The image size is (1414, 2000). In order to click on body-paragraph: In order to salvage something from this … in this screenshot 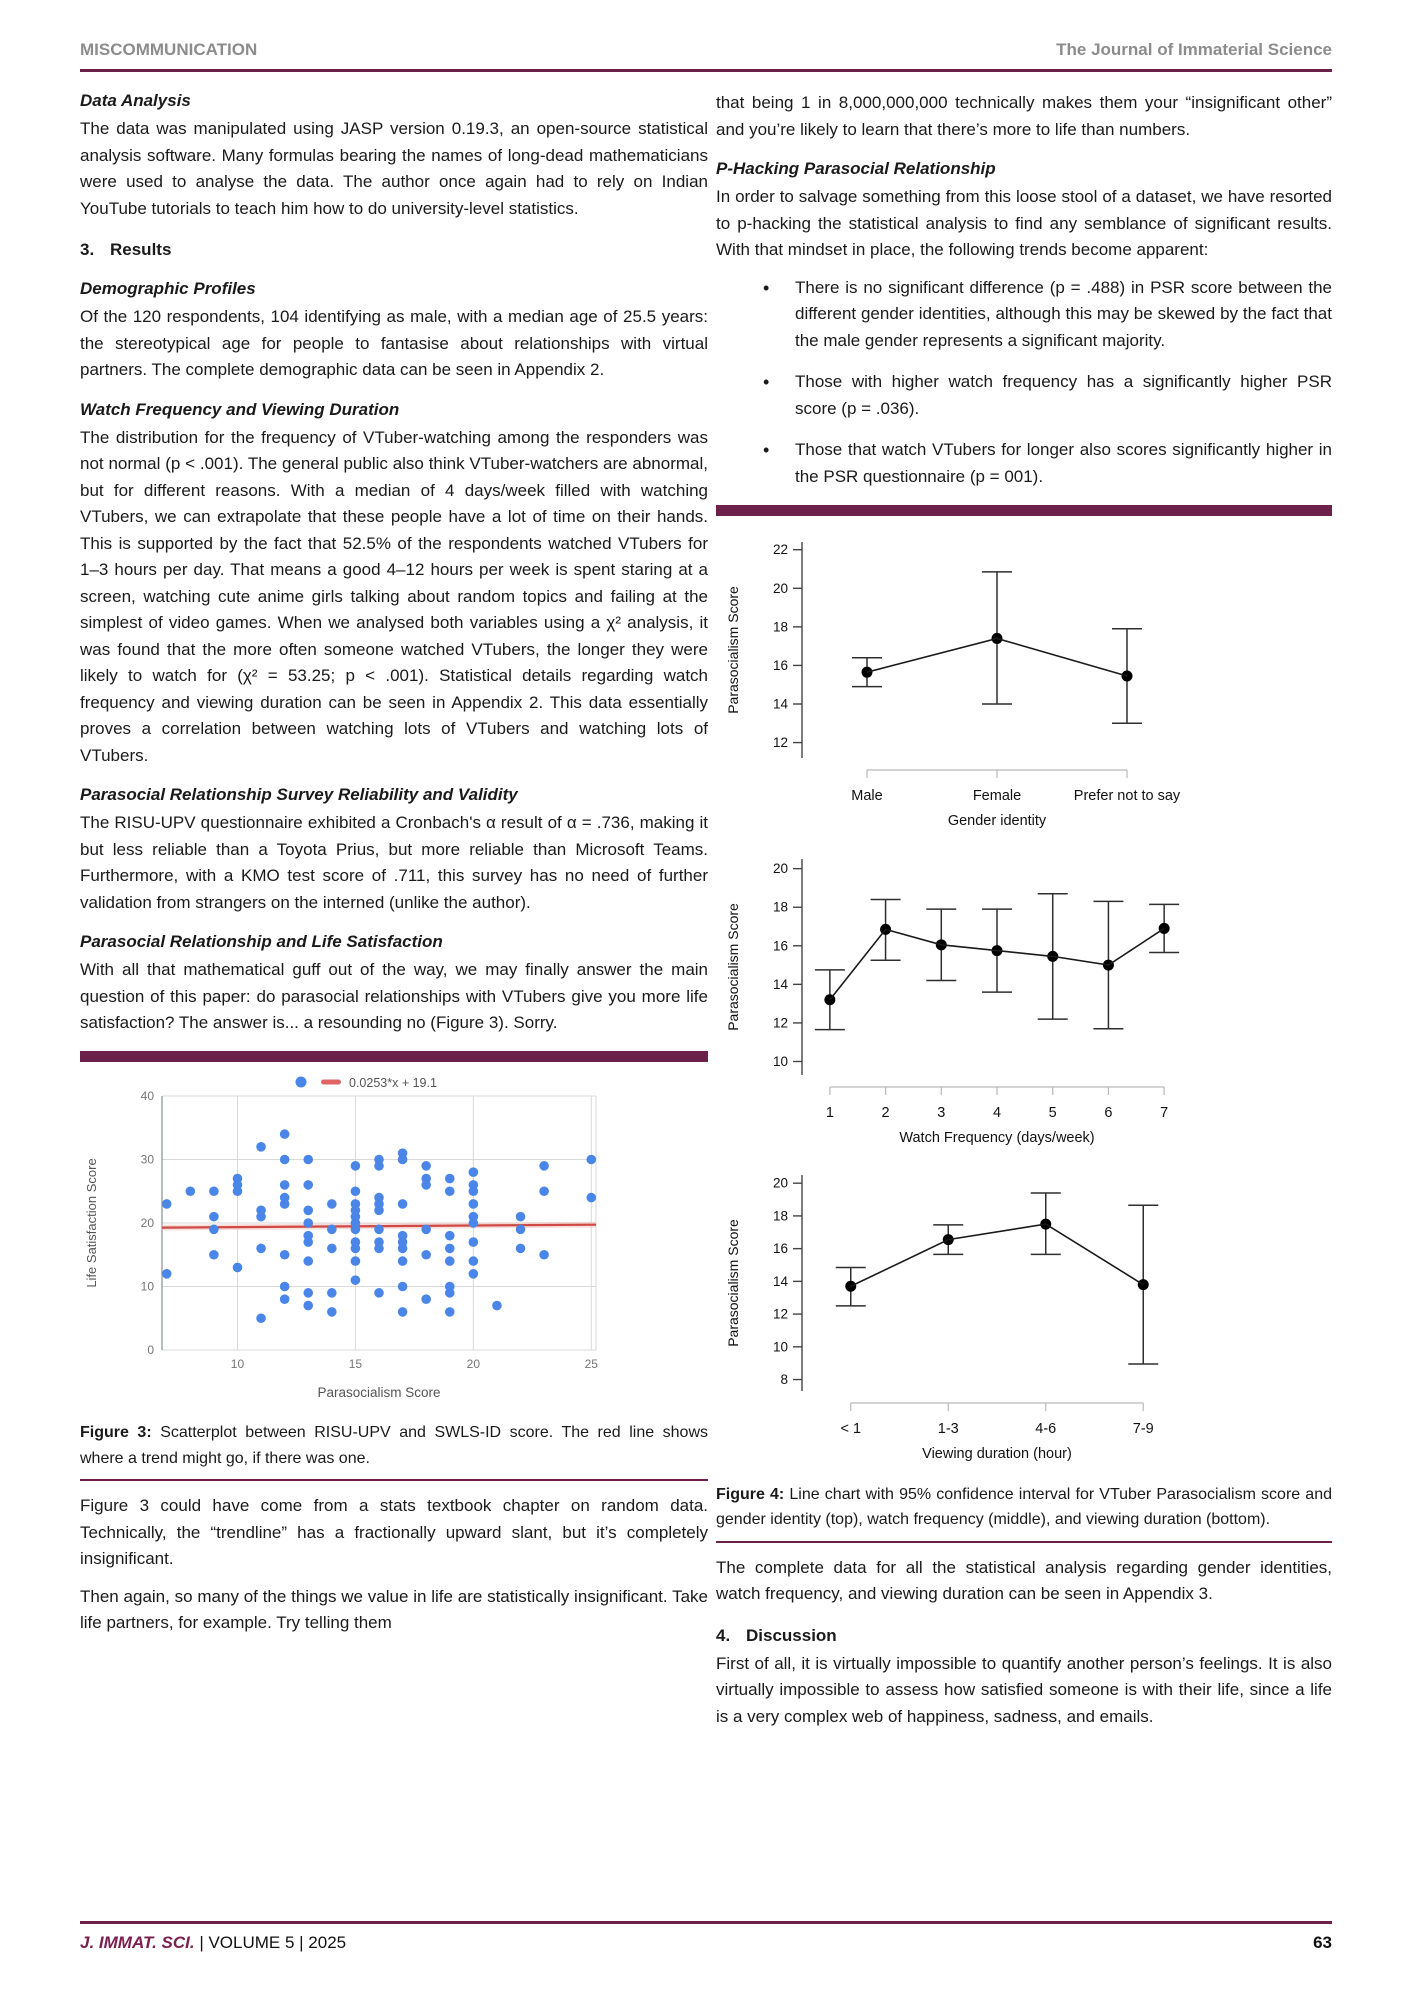, I will do `click(1024, 223)`.